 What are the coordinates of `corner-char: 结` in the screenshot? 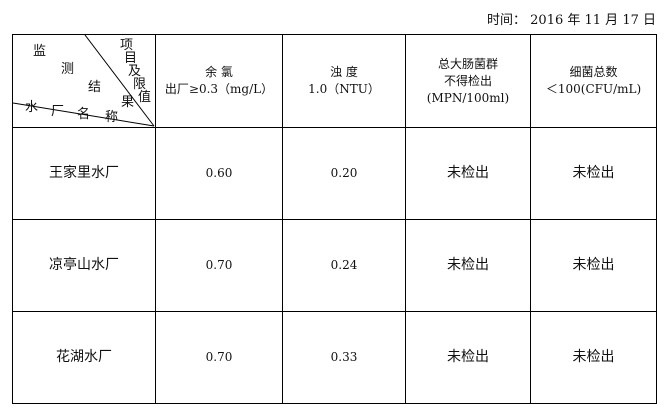 It's located at (95, 87).